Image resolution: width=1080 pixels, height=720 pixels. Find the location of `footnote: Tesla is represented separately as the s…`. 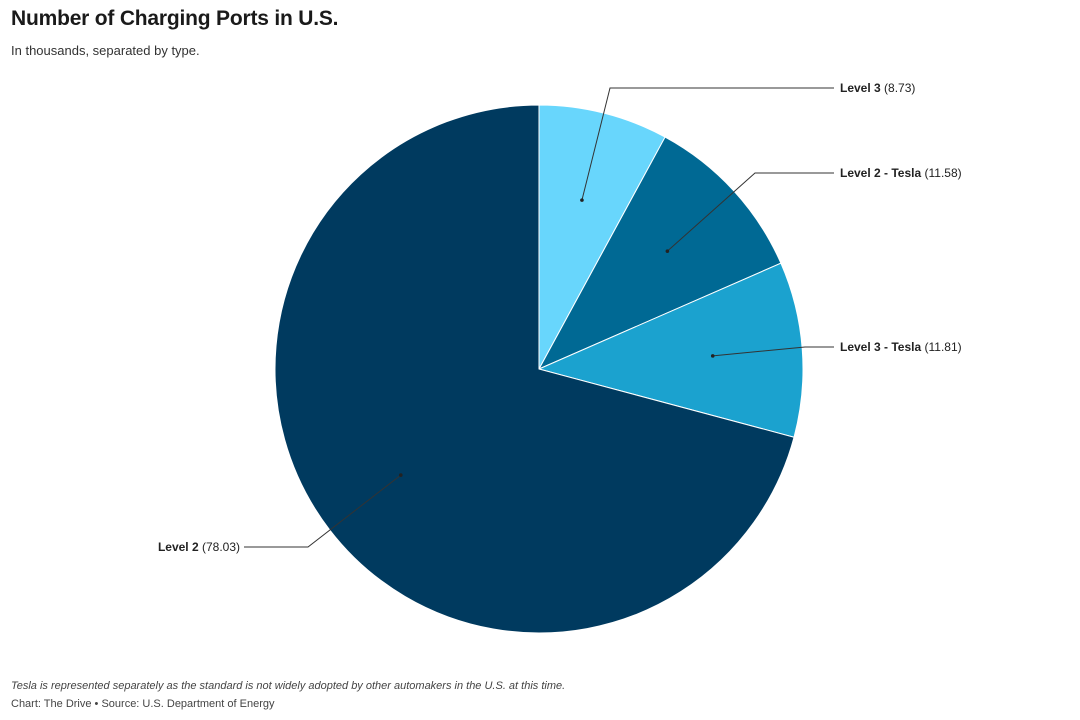

footnote: Tesla is represented separately as the s… is located at coordinates (288, 686).